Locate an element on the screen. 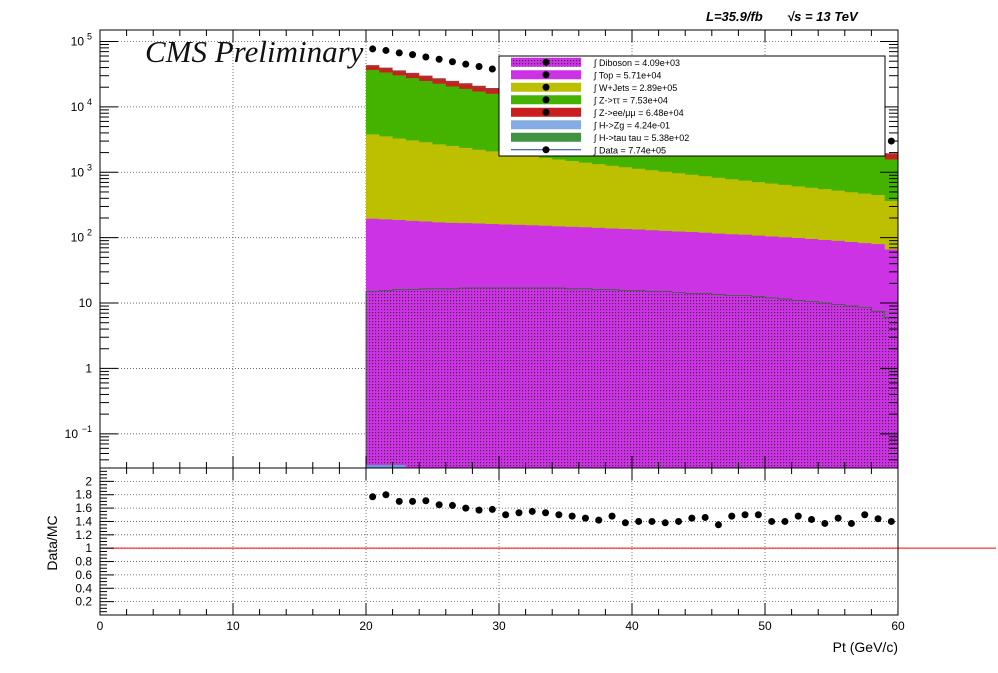 The image size is (998, 673). legend-label: ∫ Z->ττ = 7.53e+04 is located at coordinates (630, 100).